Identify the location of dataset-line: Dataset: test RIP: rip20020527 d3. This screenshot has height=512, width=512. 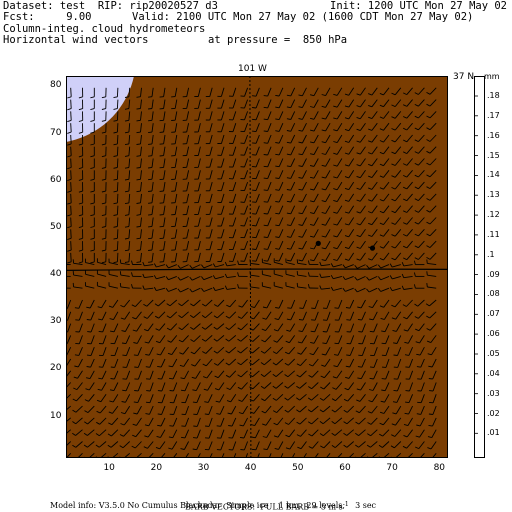
(110, 6).